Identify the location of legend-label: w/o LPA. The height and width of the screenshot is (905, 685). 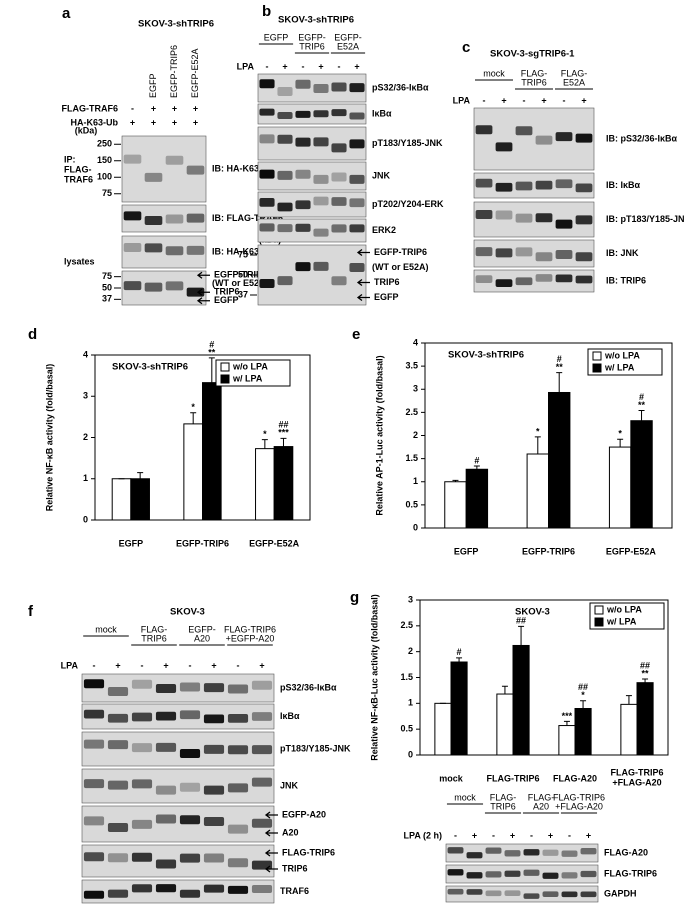
(250, 366).